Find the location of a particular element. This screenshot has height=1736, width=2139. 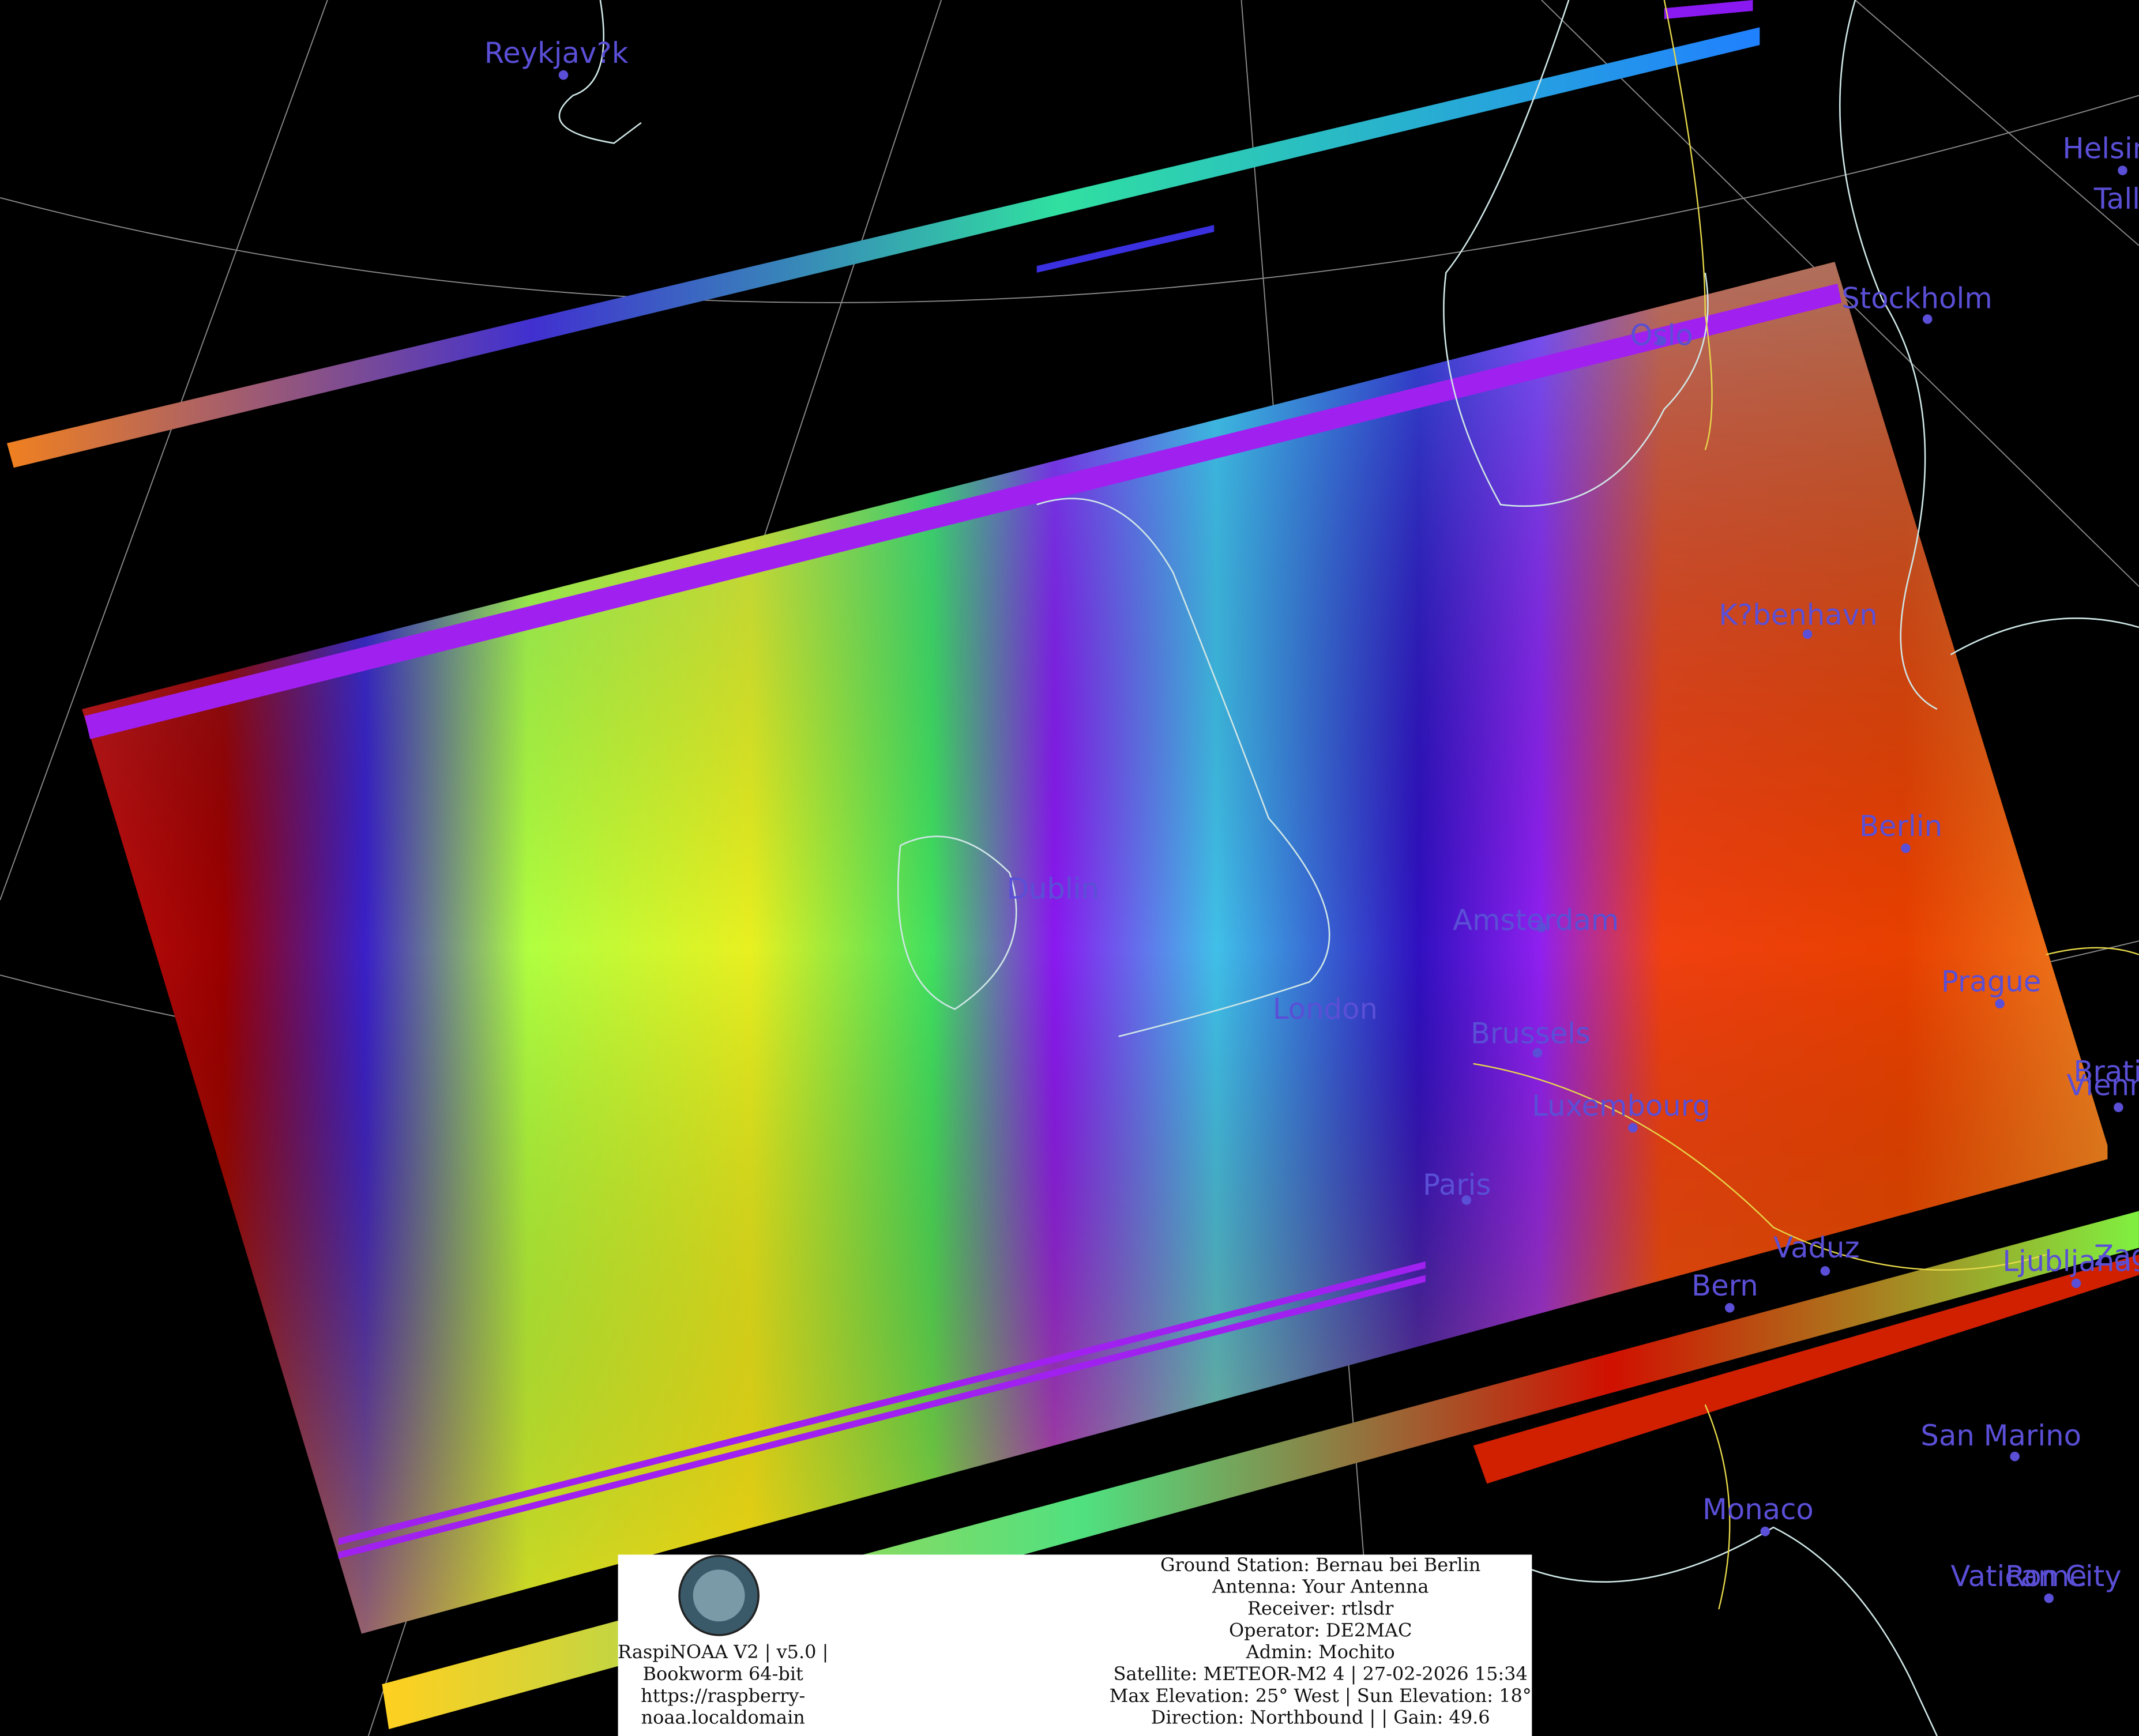

city-label: Zagreb is located at coordinates (2116, 1255).